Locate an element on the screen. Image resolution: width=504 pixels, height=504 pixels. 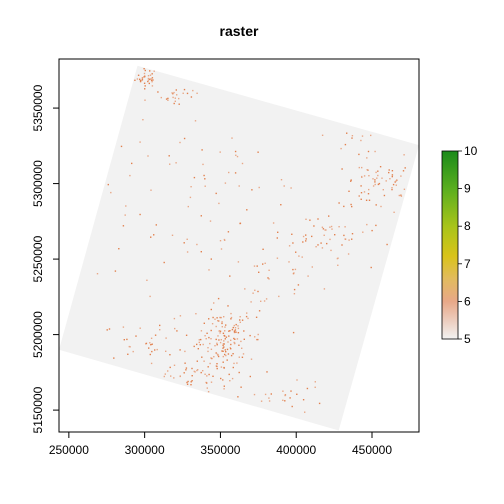
y-tick-label: 5150000 is located at coordinates (38, 409).